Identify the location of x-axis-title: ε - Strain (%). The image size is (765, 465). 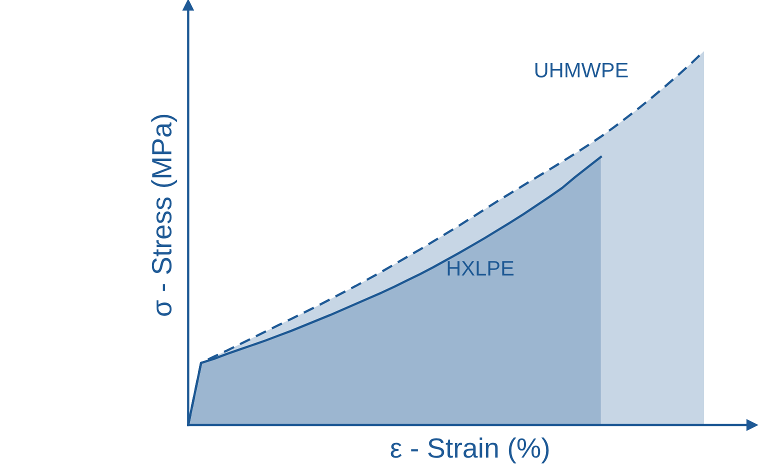
(469, 451).